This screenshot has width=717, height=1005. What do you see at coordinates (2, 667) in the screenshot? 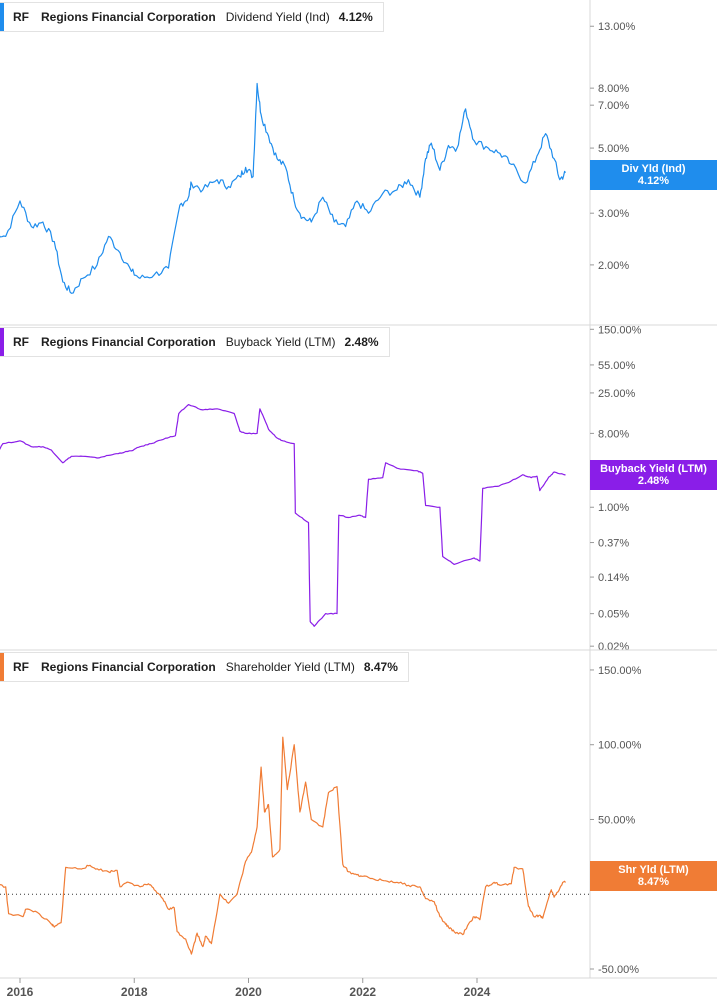
I see `shareholder-legend-swatch` at bounding box center [2, 667].